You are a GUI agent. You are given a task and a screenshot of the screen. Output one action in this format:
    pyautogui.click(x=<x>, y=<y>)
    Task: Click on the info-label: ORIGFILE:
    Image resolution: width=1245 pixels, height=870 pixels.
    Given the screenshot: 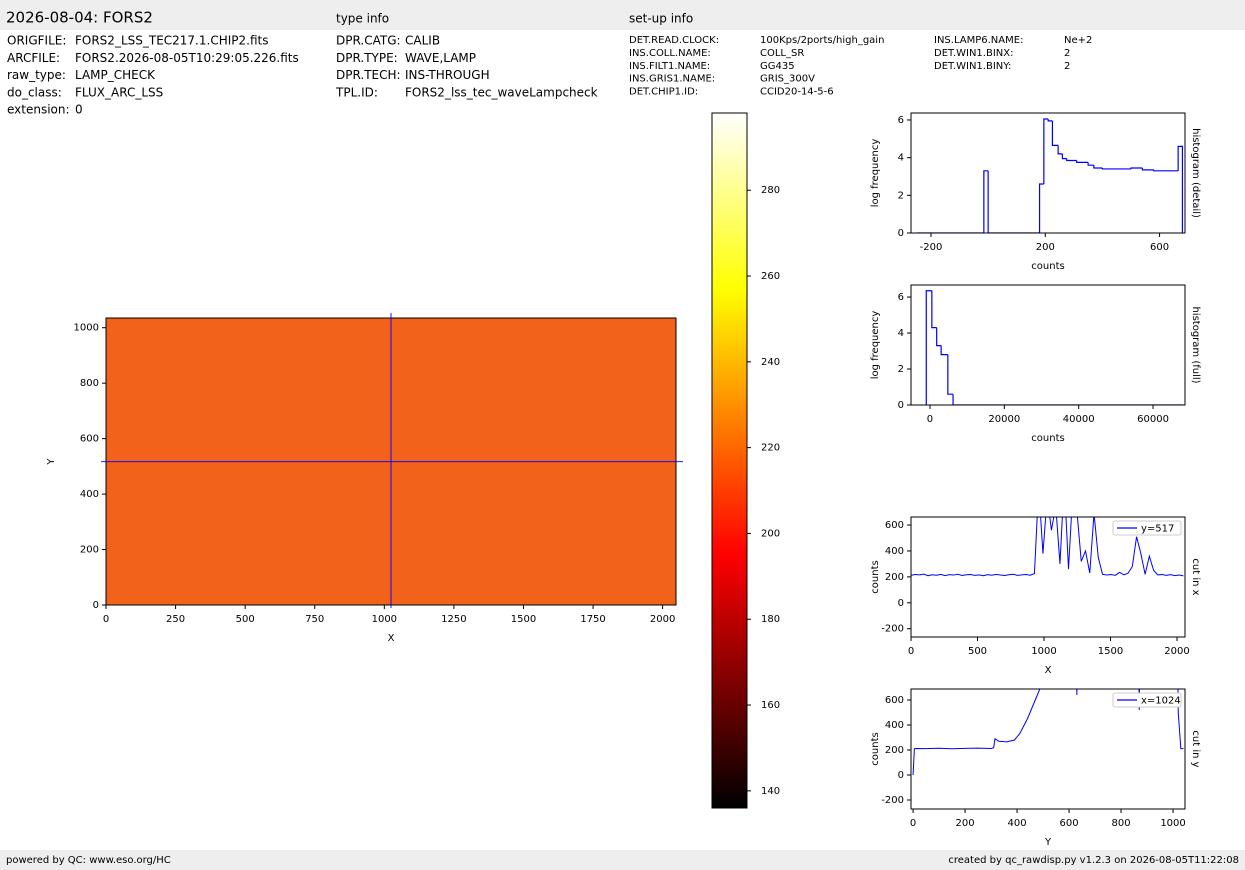 What is the action you would take?
    pyautogui.click(x=36, y=41)
    